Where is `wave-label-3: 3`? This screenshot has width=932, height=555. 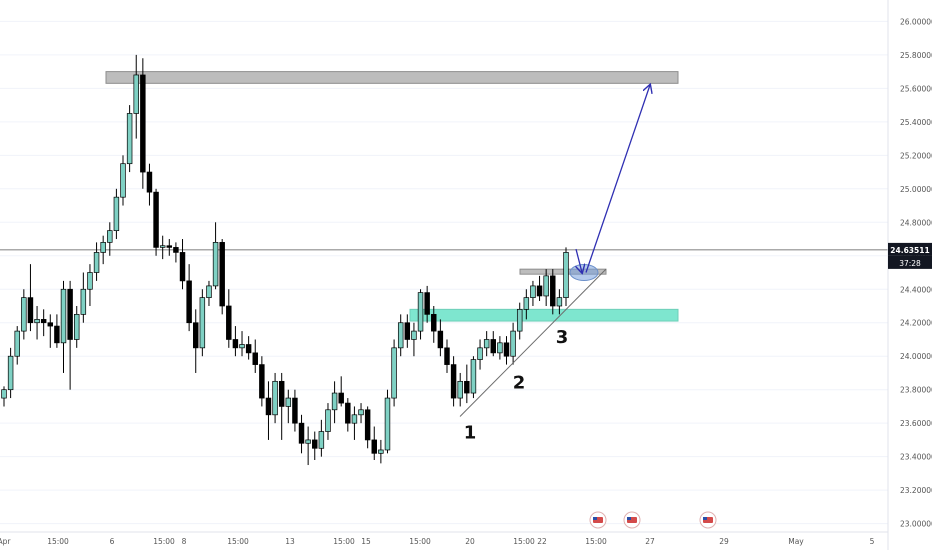 wave-label-3: 3 is located at coordinates (562, 337).